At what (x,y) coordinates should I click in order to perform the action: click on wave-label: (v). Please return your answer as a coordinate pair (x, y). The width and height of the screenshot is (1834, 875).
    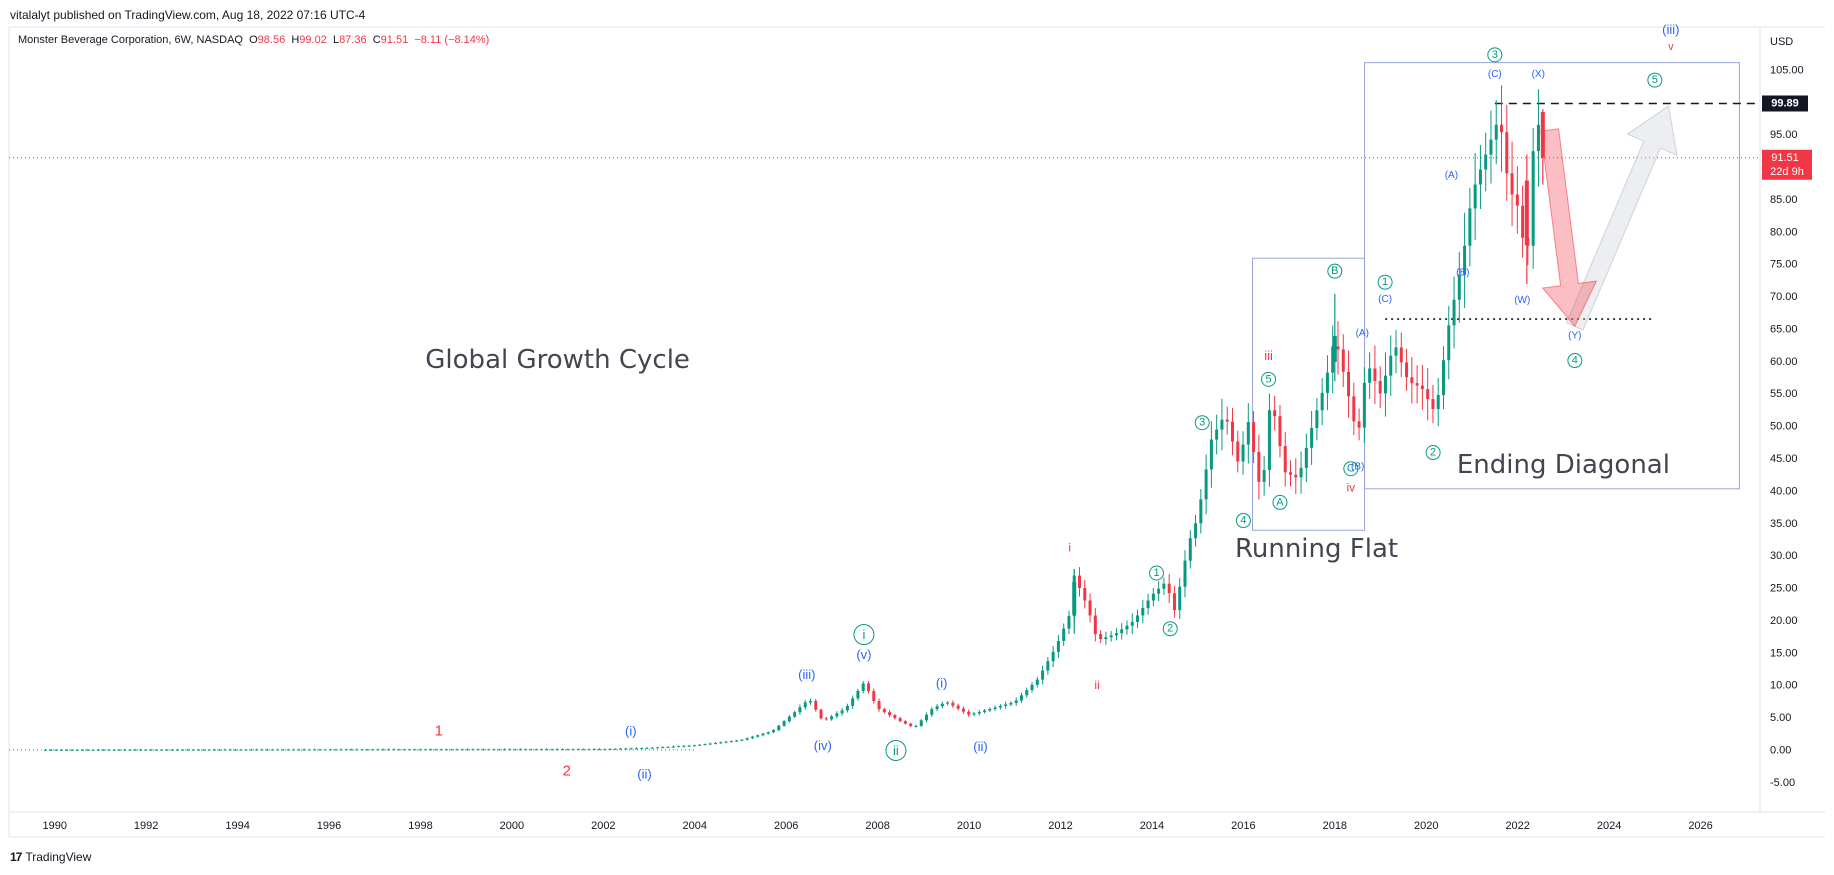
    Looking at the image, I should click on (863, 654).